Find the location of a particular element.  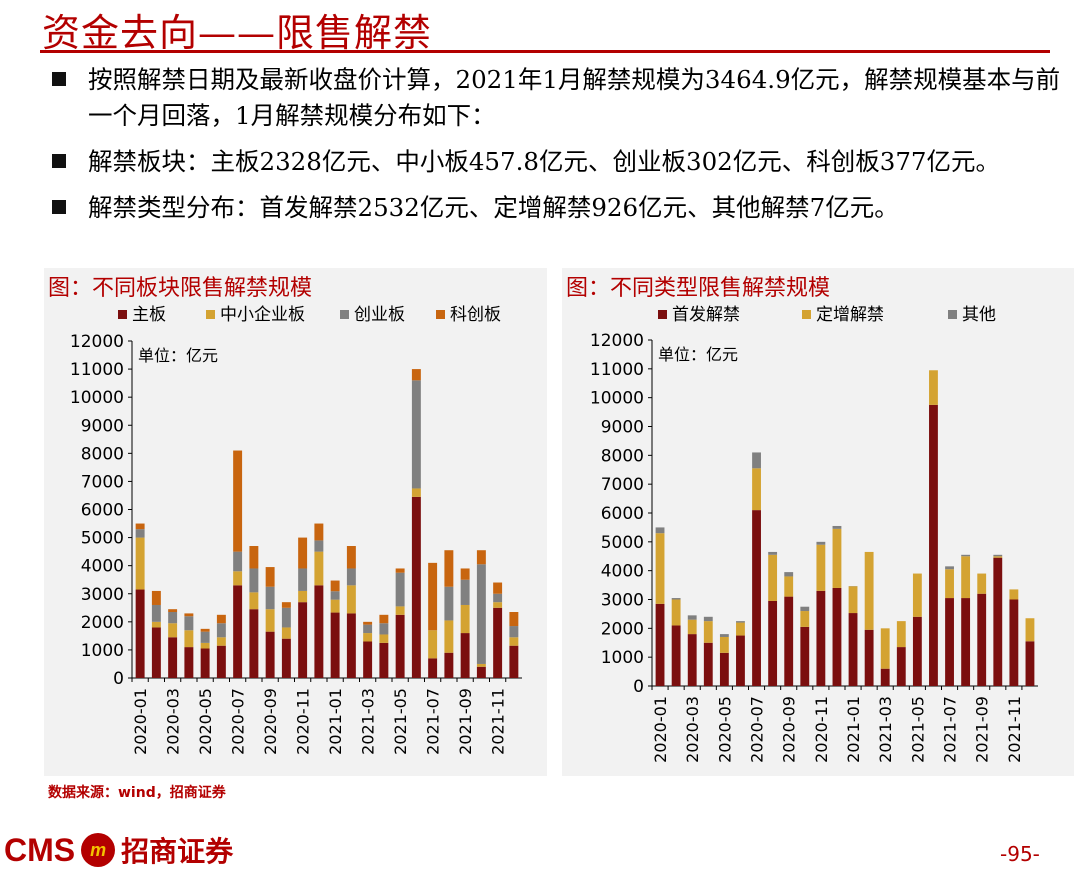

y-tick-label: 2000 is located at coordinates (622, 629).